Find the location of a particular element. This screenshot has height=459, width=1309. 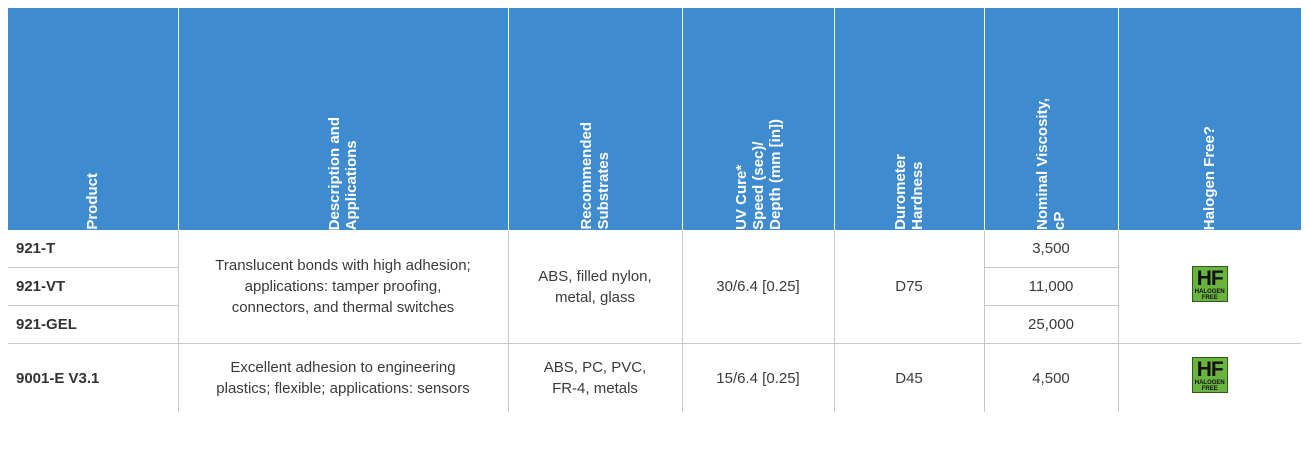

uv-cure-cell: 15/6.4 [0.25] is located at coordinates (757, 377).